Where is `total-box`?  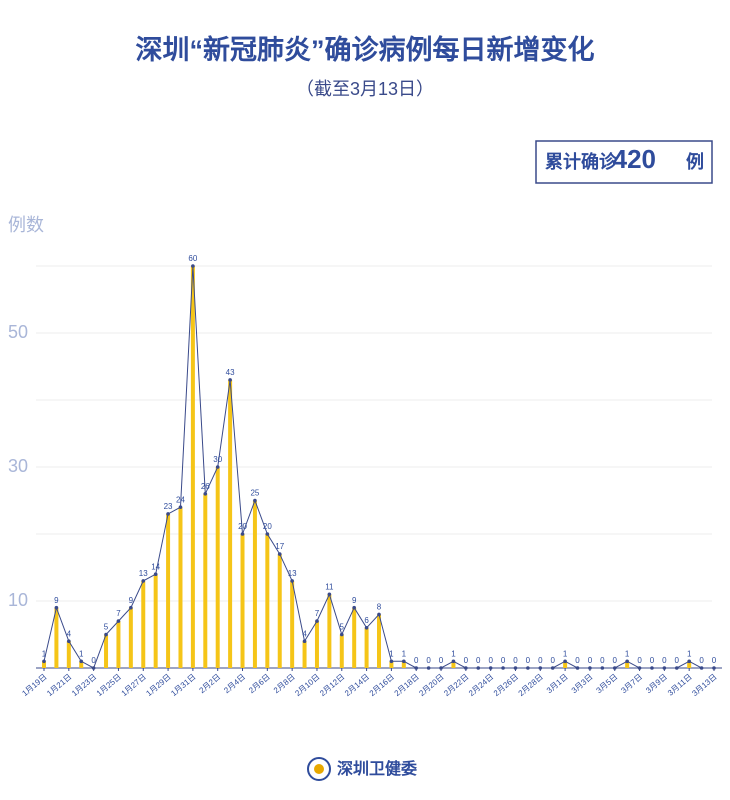 total-box is located at coordinates (624, 162).